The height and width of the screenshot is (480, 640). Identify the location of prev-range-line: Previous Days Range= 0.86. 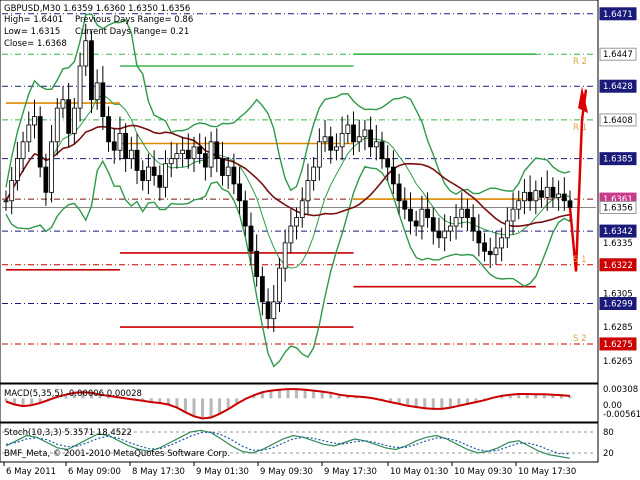
(134, 20).